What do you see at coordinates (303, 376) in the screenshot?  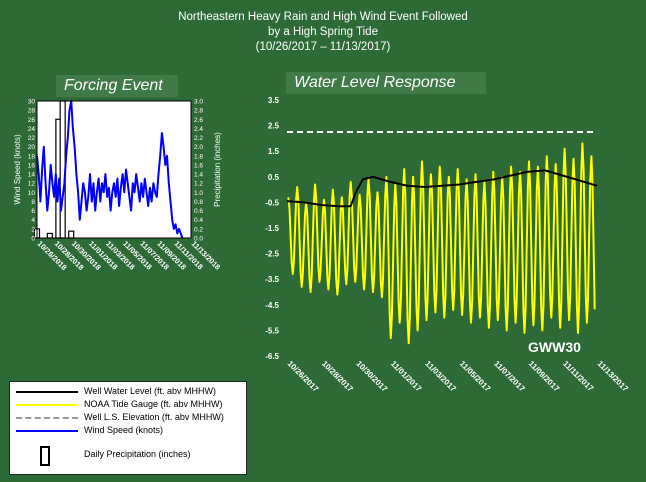 I see `water-x-tick-label: 10/26/2017` at bounding box center [303, 376].